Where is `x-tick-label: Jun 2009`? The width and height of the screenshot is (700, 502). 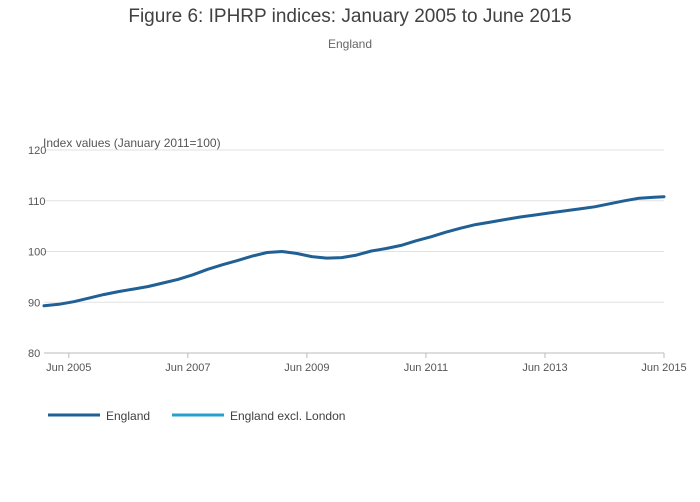
x-tick-label: Jun 2009 is located at coordinates (306, 368).